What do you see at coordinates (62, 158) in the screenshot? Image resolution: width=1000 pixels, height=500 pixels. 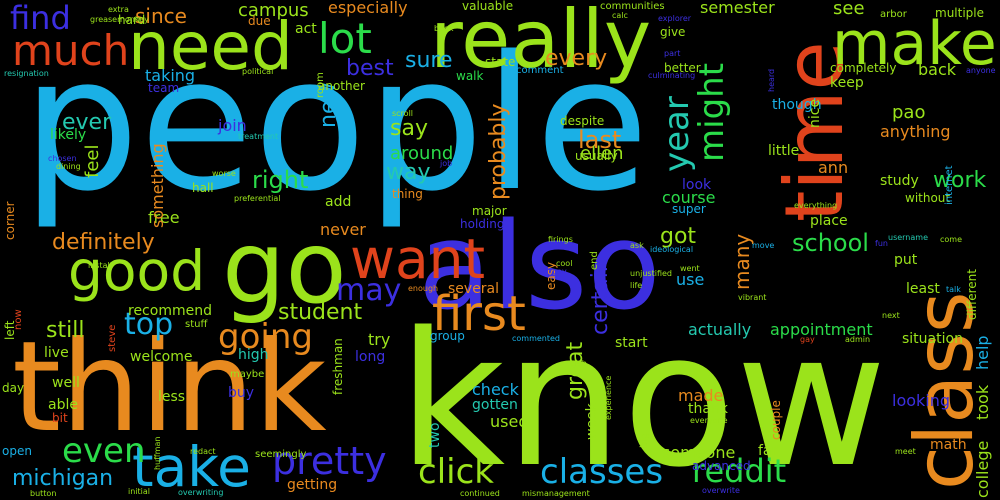 I see `word-chosen: chosen` at bounding box center [62, 158].